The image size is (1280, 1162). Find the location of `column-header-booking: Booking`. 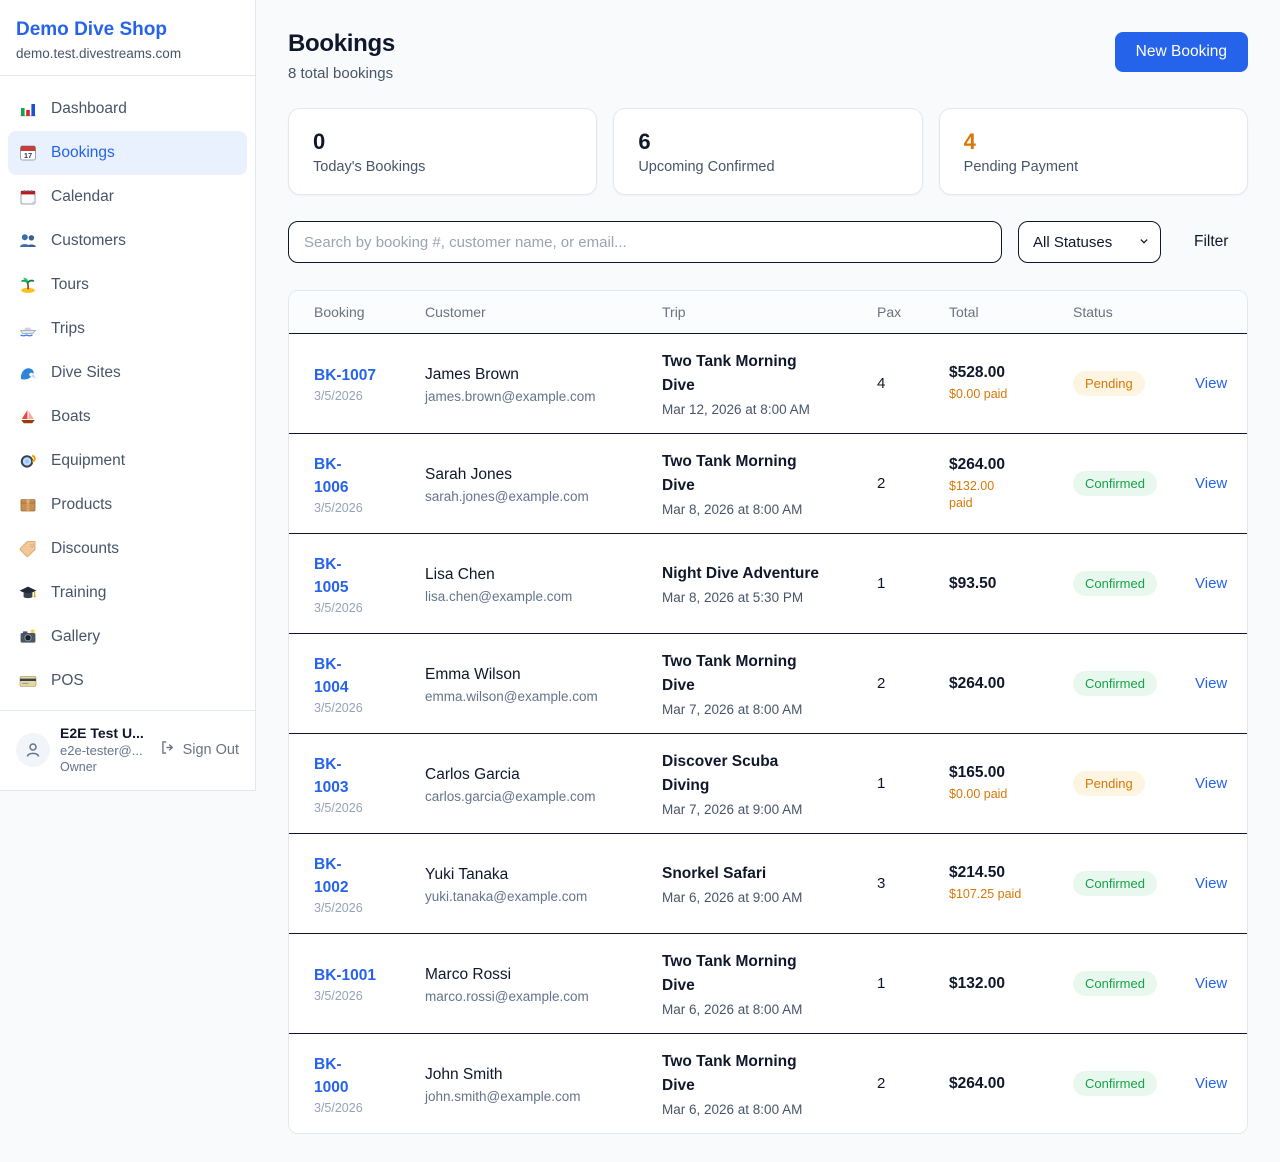

column-header-booking: Booking is located at coordinates (339, 312).